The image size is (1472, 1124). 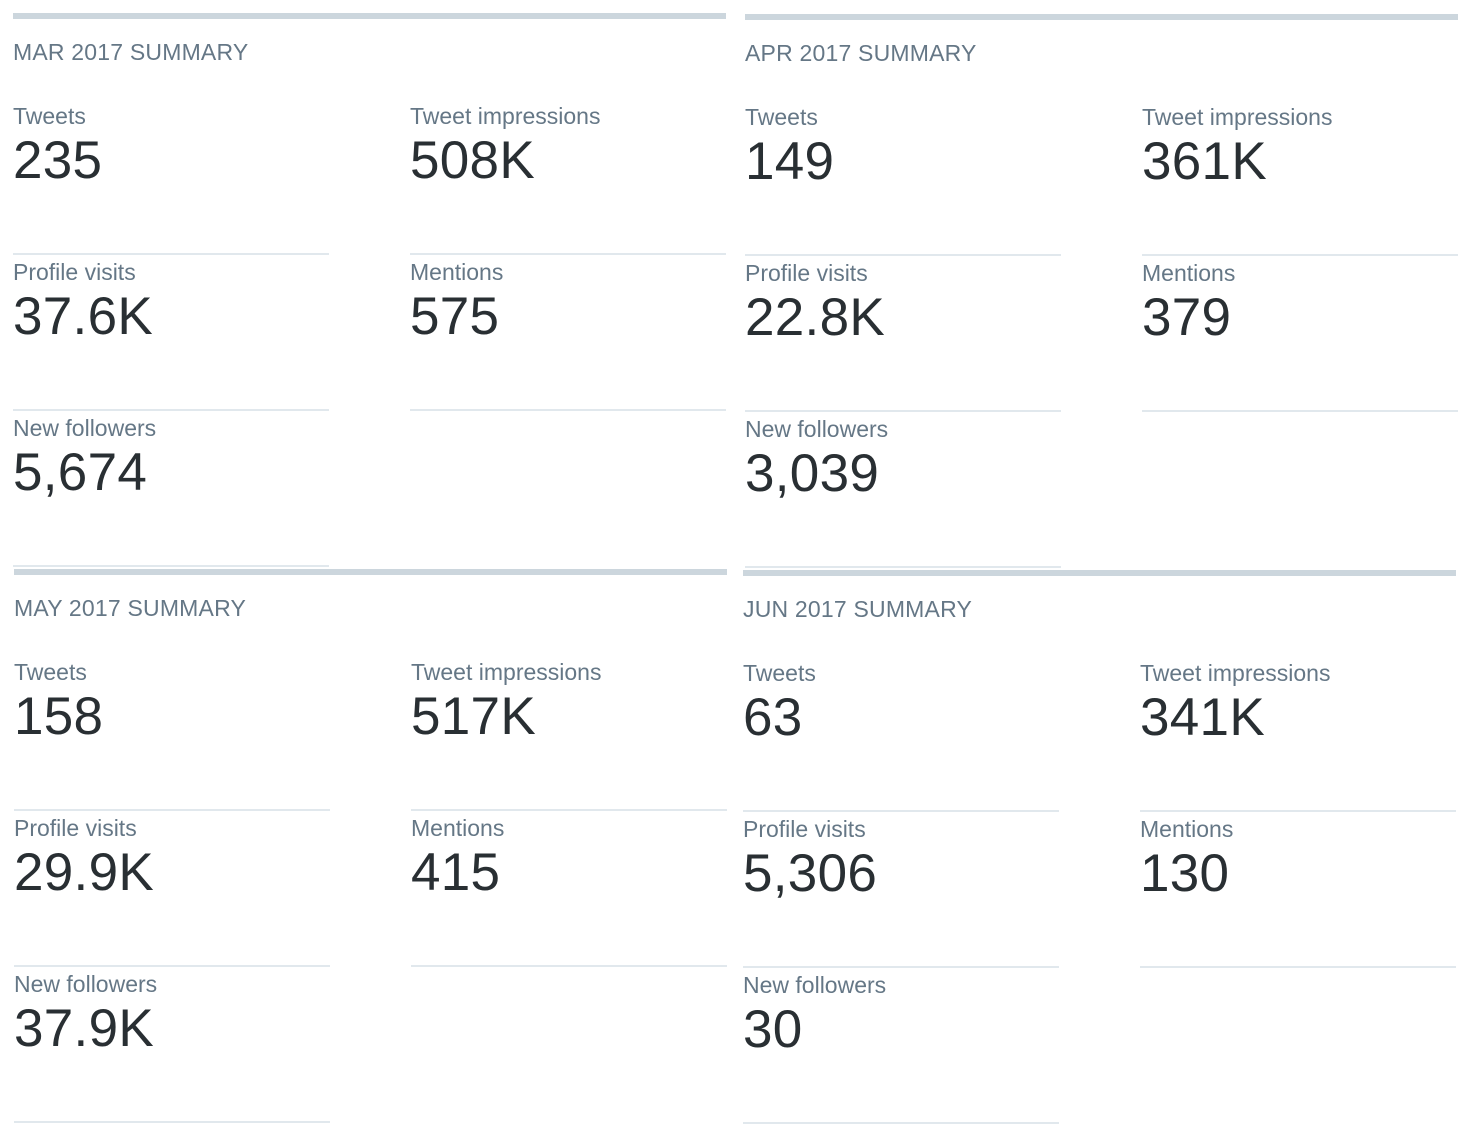 What do you see at coordinates (171, 489) in the screenshot?
I see `metric-new-followers: New followers 5,674` at bounding box center [171, 489].